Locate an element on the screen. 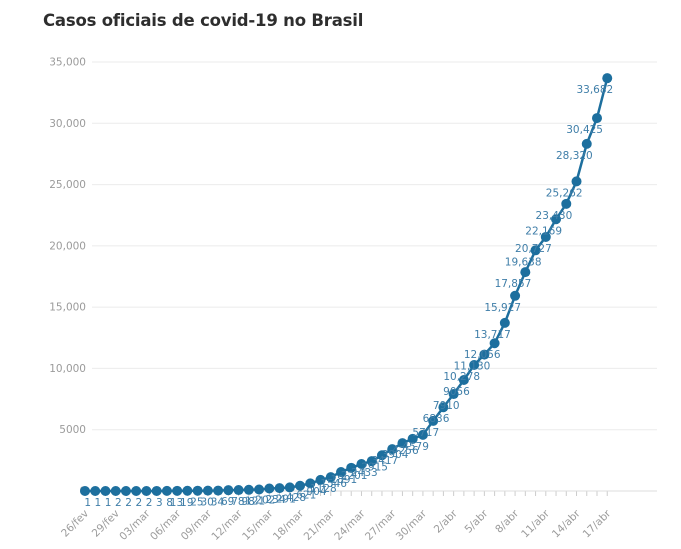 The height and width of the screenshot is (549, 681). x-axis-label: 26/fev is located at coordinates (75, 524).